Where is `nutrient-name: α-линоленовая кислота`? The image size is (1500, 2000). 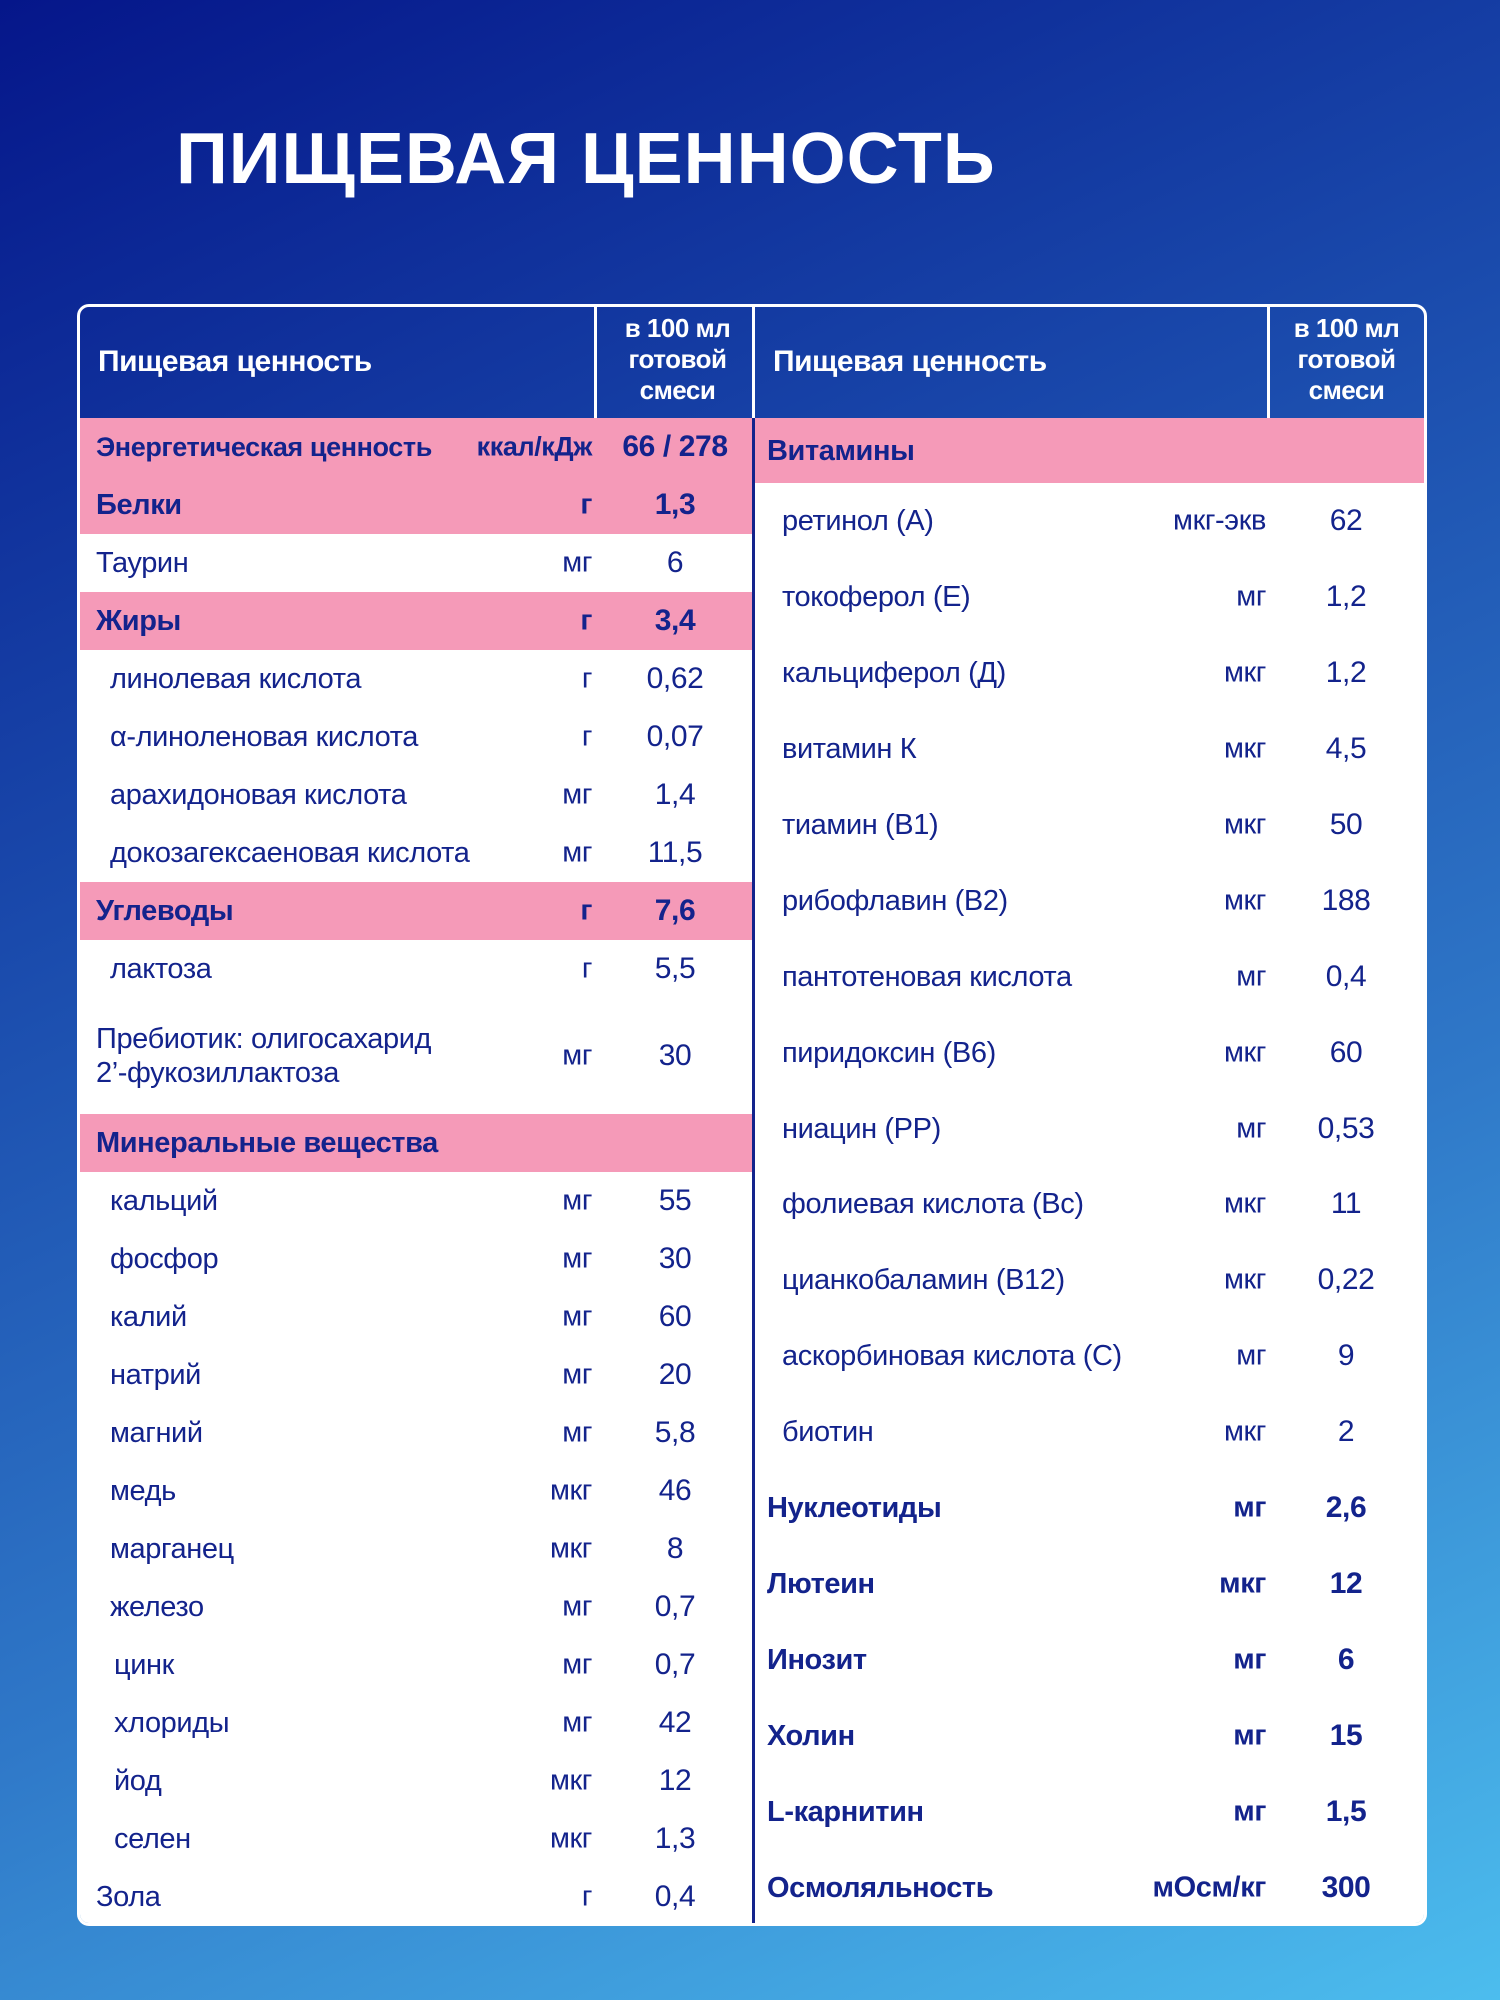
nutrient-name: α-линоленовая кислота is located at coordinates (264, 737).